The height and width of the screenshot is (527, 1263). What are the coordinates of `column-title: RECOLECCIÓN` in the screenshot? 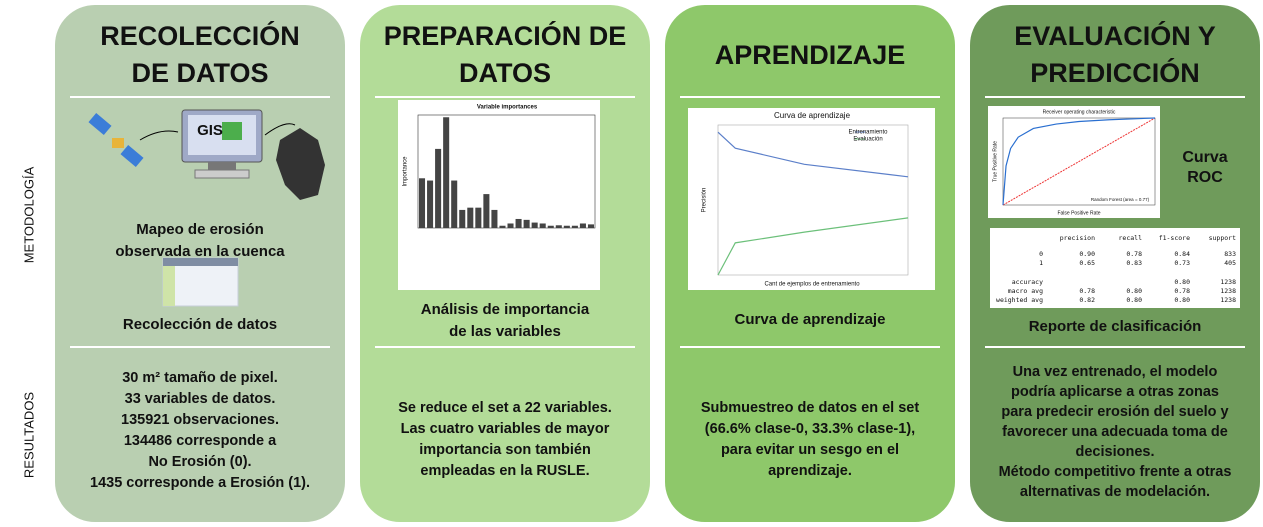 It's located at (200, 35).